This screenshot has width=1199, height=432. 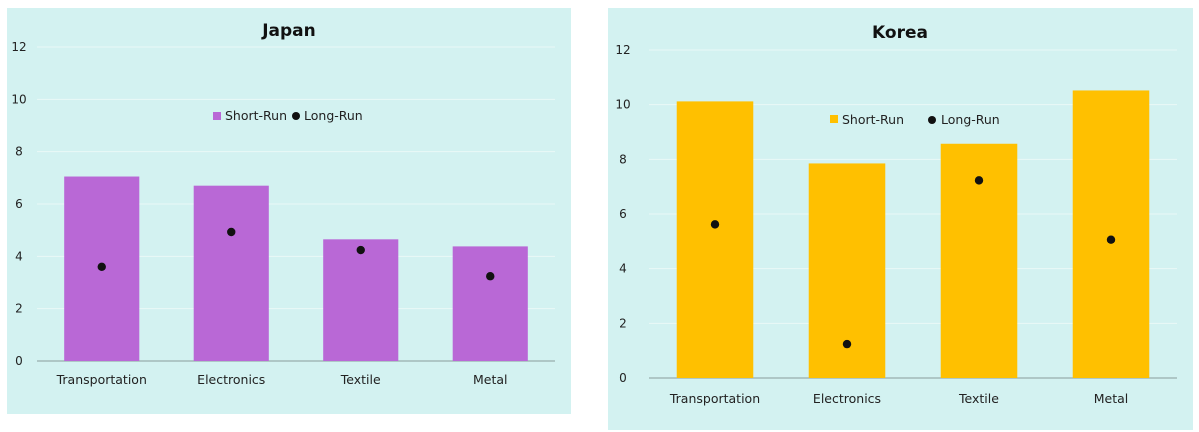 What do you see at coordinates (847, 344) in the screenshot?
I see `korea-point-electronics` at bounding box center [847, 344].